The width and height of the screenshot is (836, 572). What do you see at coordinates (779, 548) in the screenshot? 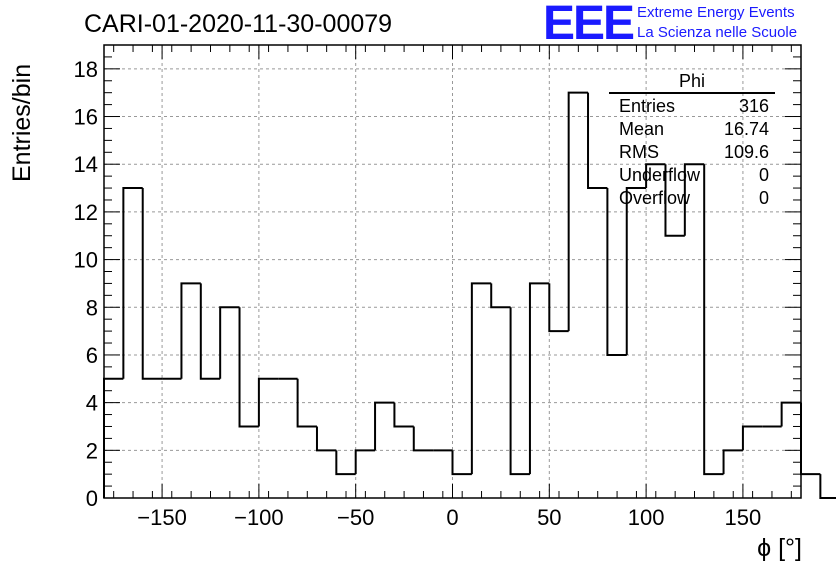
I see `x-axis-label: ϕ [°]` at bounding box center [779, 548].